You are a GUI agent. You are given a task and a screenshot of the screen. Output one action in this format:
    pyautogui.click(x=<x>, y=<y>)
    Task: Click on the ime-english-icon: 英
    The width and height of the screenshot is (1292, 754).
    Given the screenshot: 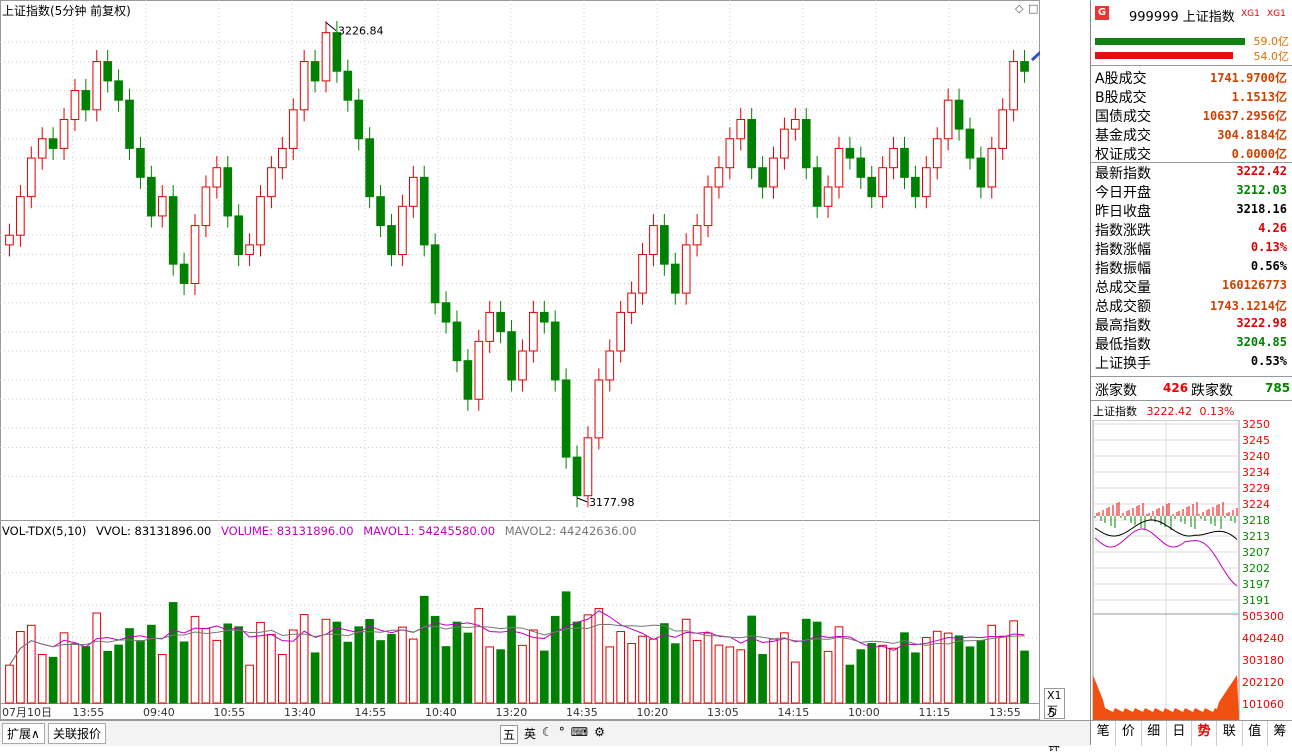 What is the action you would take?
    pyautogui.click(x=530, y=734)
    